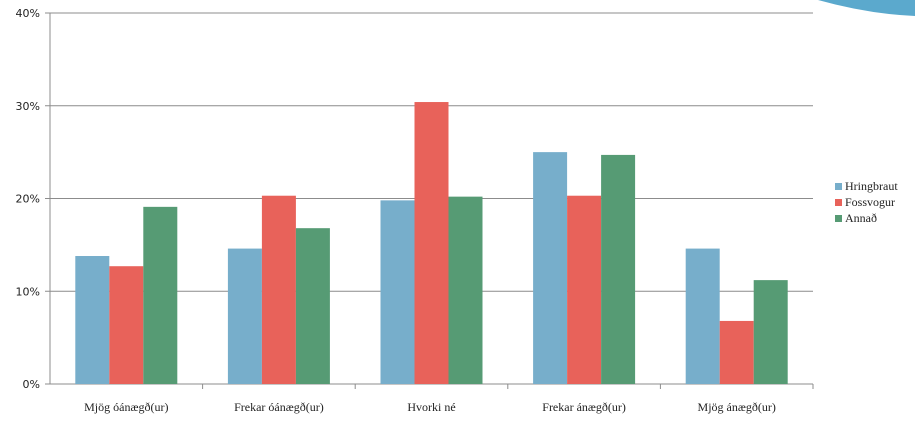 The height and width of the screenshot is (428, 915). What do you see at coordinates (28, 13) in the screenshot?
I see `y-tick-label: 40%` at bounding box center [28, 13].